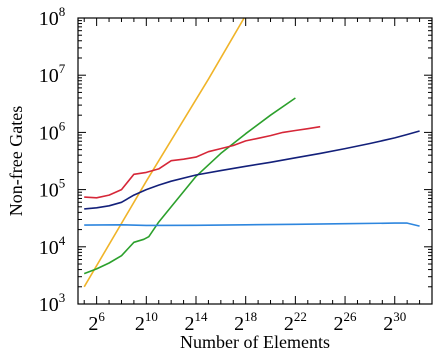 The image size is (437, 356). Describe the element at coordinates (52, 189) in the screenshot. I see `y-tick-label: 10⁵` at that location.